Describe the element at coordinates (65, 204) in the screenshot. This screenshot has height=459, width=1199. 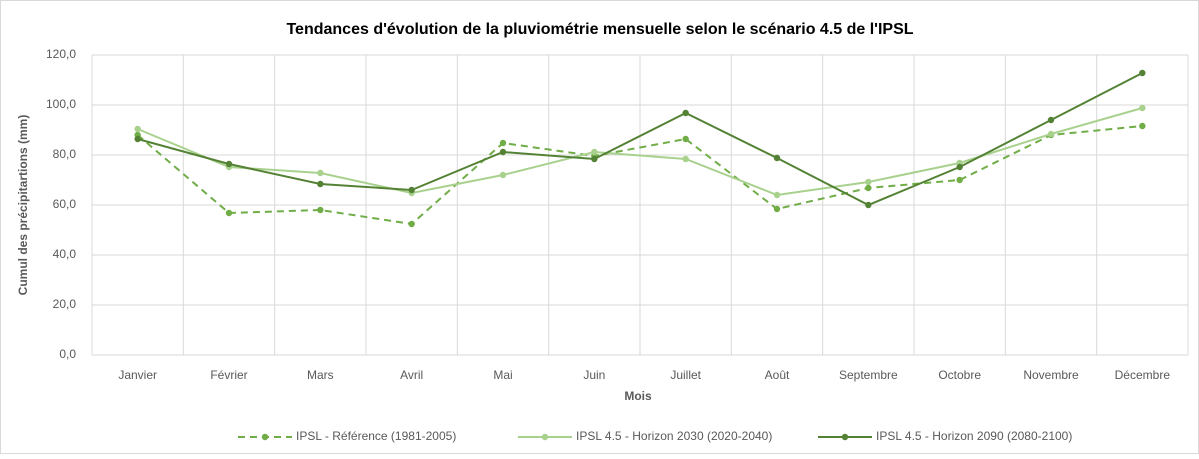
I see `y-tick-label: 60,0` at that location.